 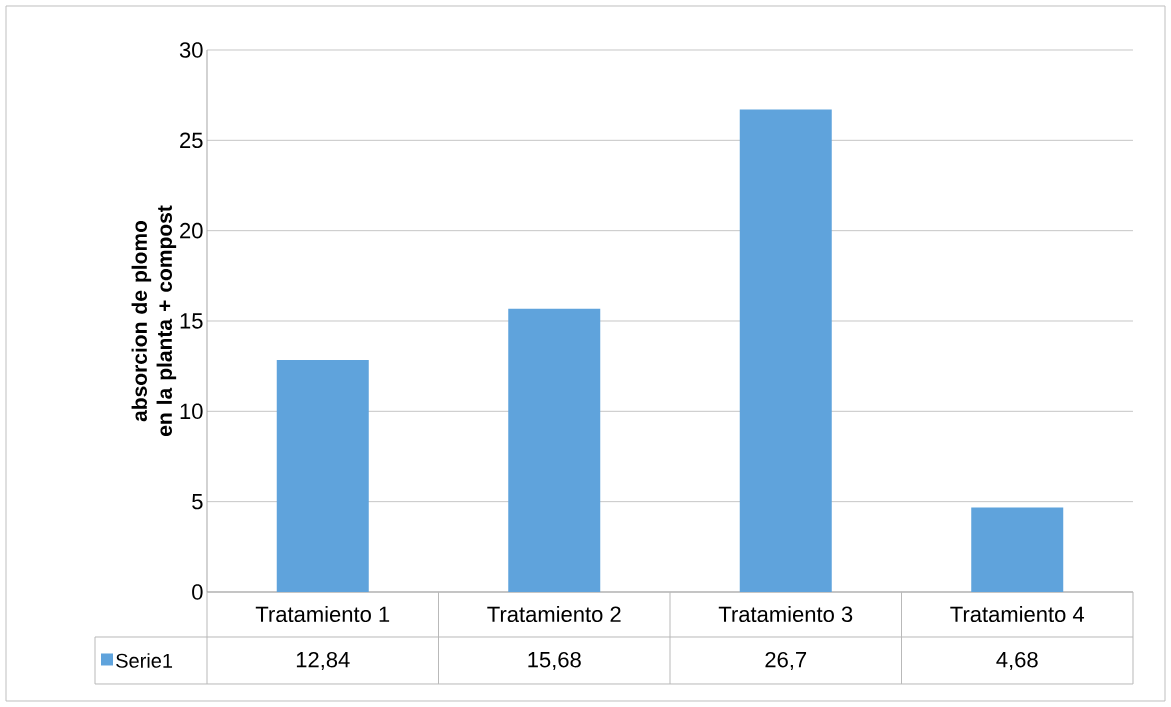 What do you see at coordinates (197, 501) in the screenshot?
I see `y-tick-label: 5` at bounding box center [197, 501].